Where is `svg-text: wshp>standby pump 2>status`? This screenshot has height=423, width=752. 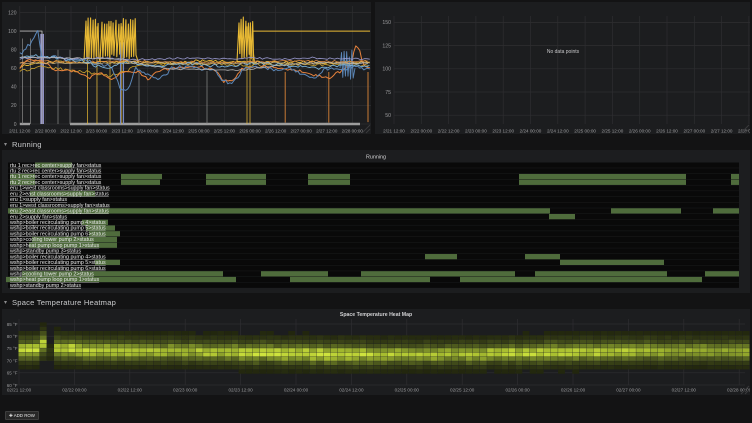
svg-text: wshp>standby pump 2>status is located at coordinates (45, 286).